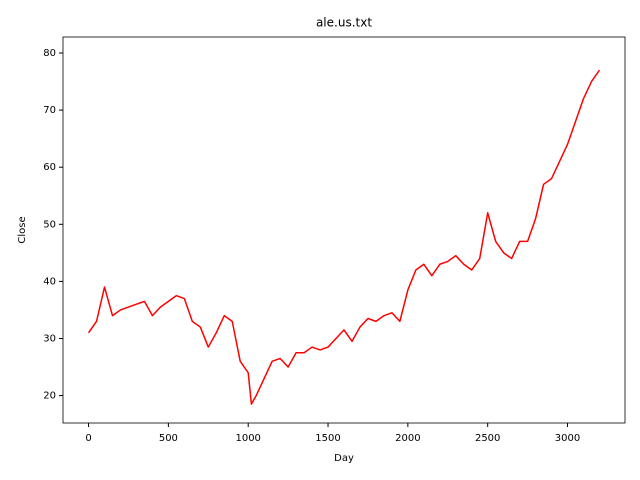 The height and width of the screenshot is (480, 640). Describe the element at coordinates (22, 229) in the screenshot. I see `y-axis-label: Close` at that location.